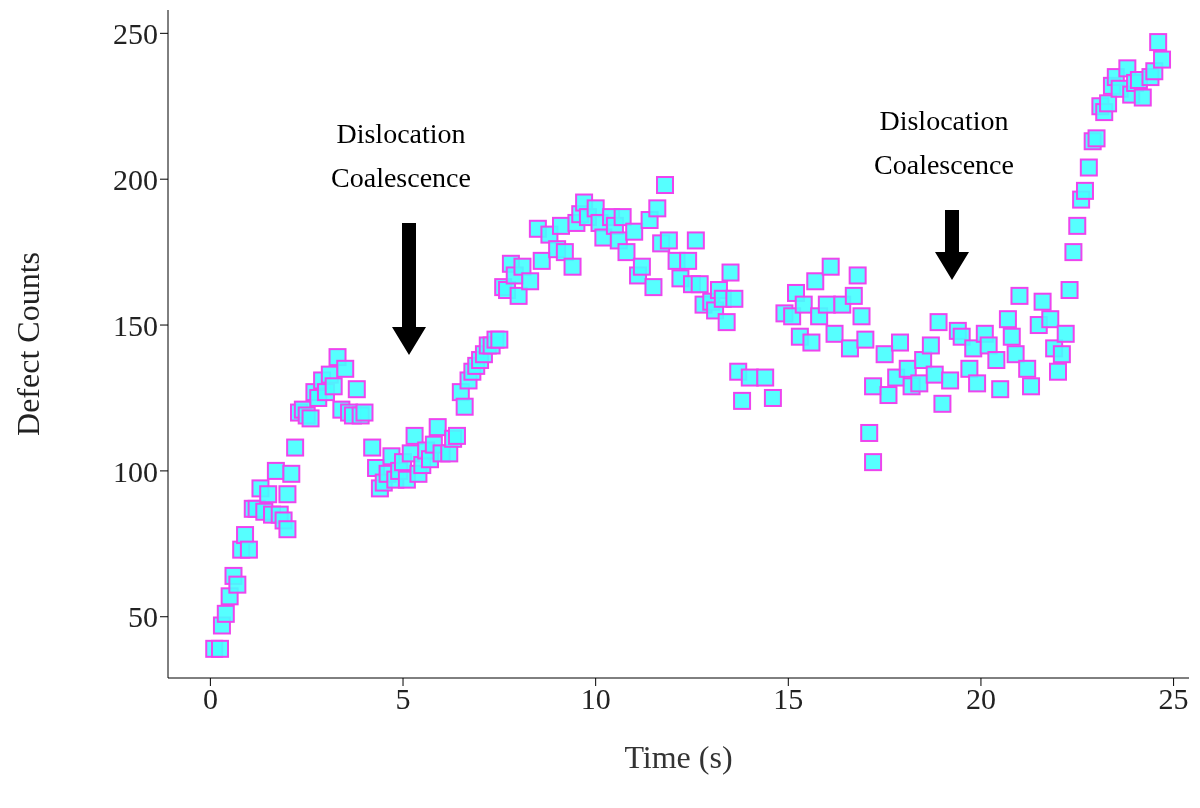 Image resolution: width=1200 pixels, height=808 pixels. I want to click on x-tick-label: 5, so click(403, 699).